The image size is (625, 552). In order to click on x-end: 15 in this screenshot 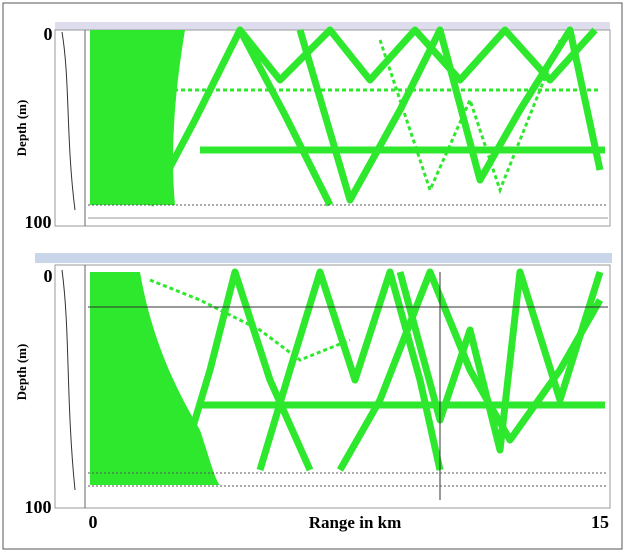, I will do `click(600, 522)`.